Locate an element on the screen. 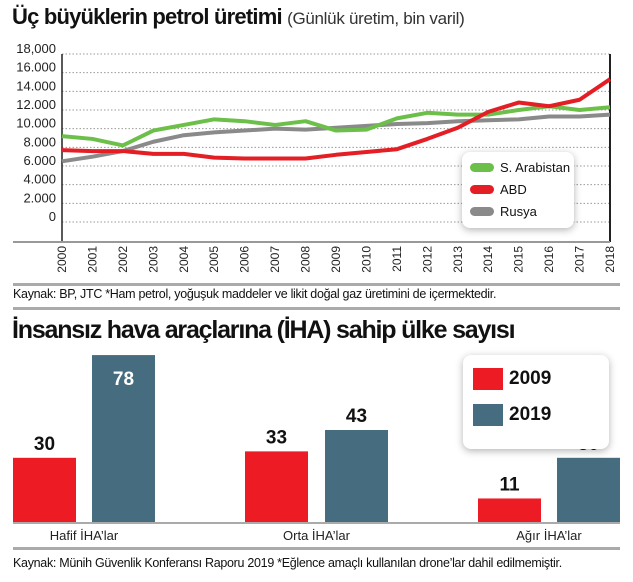 This screenshot has width=633, height=582. x-tick-label: 2012 is located at coordinates (427, 259).